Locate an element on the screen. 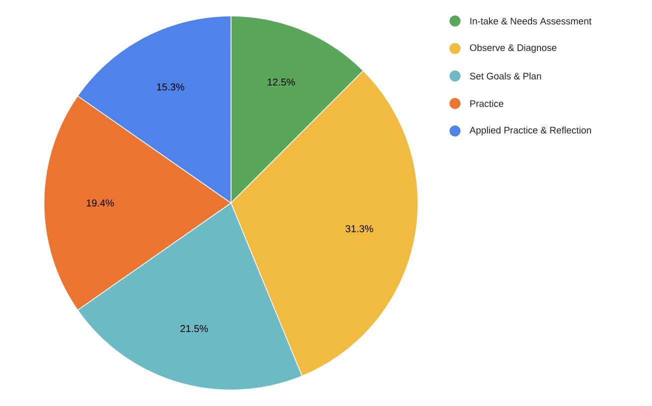 Image resolution: width=652 pixels, height=406 pixels. data-label: 12.5% is located at coordinates (281, 82).